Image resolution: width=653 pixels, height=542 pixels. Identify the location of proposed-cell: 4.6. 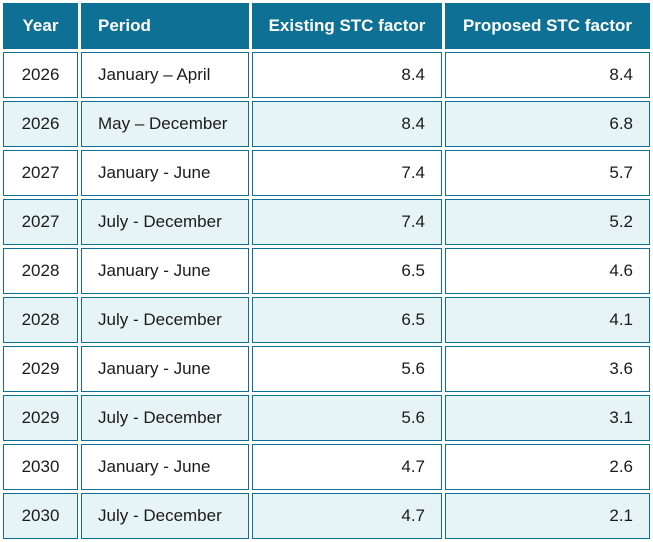
(547, 271).